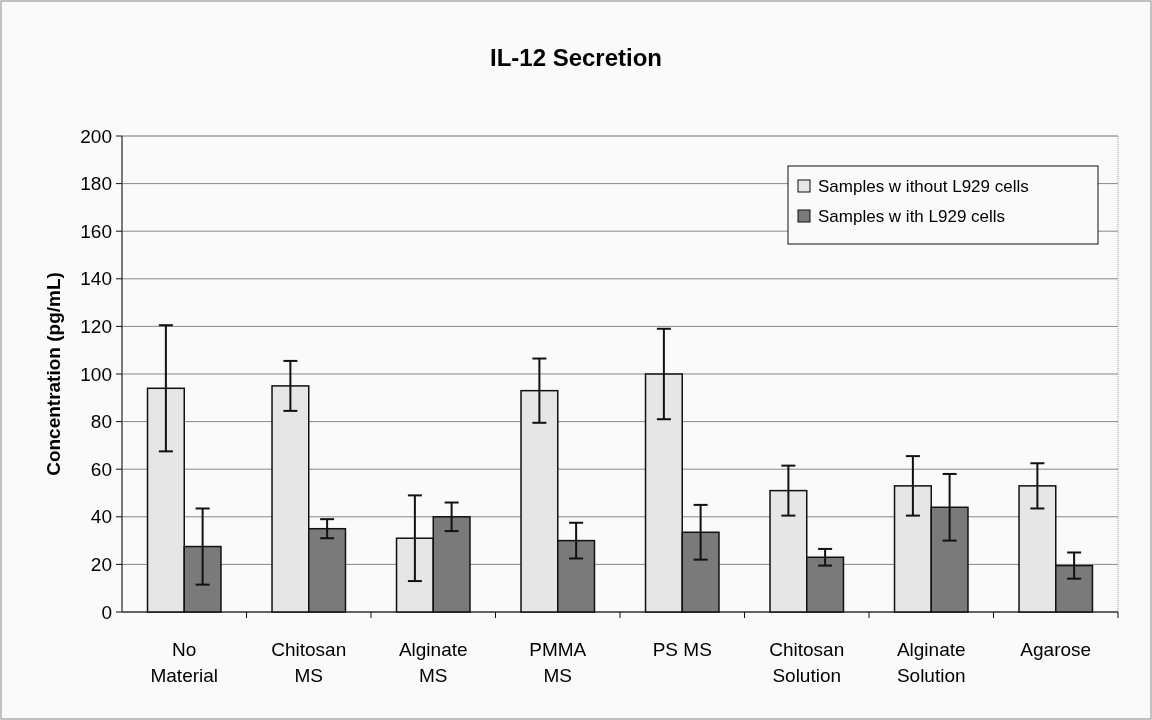  I want to click on y-tick-label: 40, so click(101, 517).